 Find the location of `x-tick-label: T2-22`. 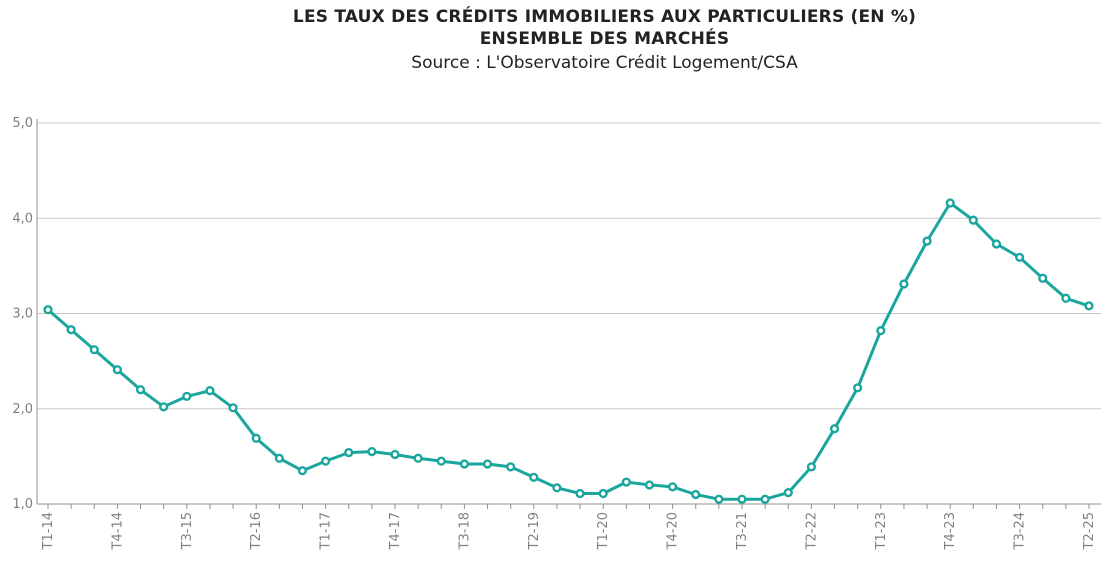

x-tick-label: T2-22 is located at coordinates (811, 531).